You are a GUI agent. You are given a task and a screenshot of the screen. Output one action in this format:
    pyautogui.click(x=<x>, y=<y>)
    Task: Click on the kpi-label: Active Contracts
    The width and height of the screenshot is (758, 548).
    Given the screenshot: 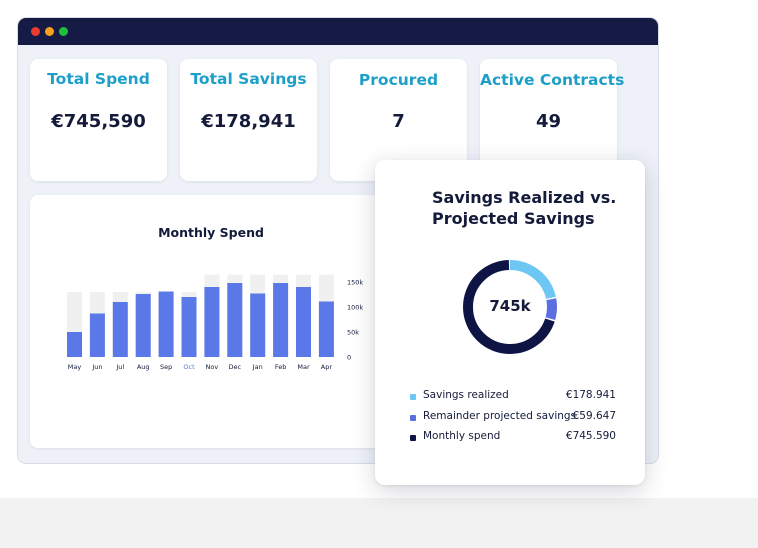 What is the action you would take?
    pyautogui.click(x=552, y=80)
    